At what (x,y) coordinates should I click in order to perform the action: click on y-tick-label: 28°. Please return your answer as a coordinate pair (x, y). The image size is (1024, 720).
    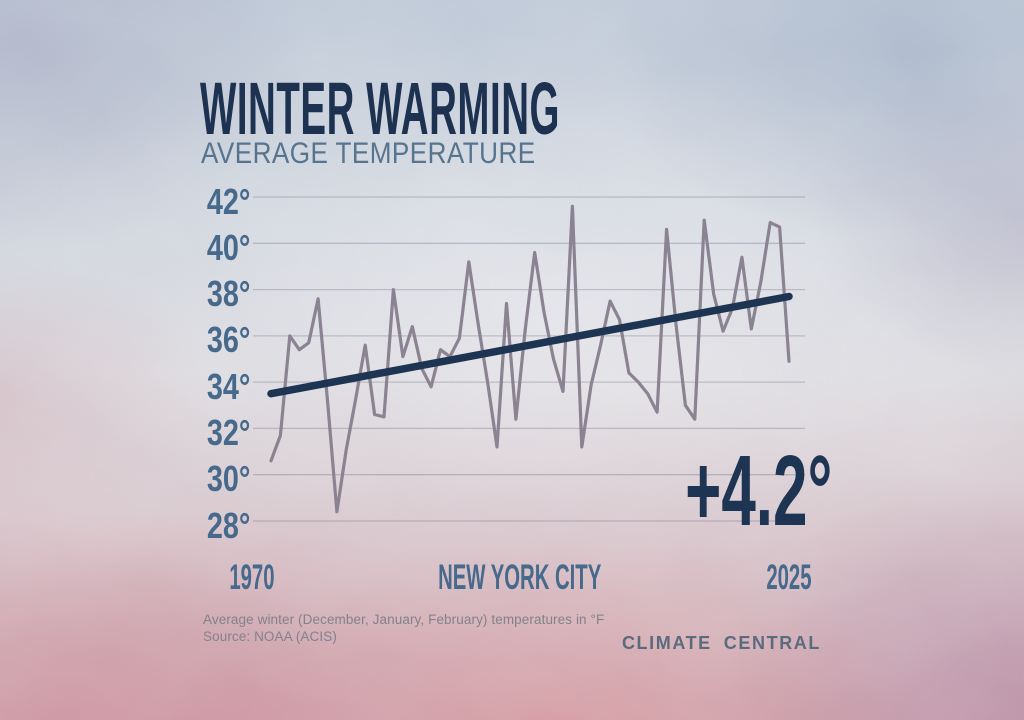
    Looking at the image, I should click on (228, 525).